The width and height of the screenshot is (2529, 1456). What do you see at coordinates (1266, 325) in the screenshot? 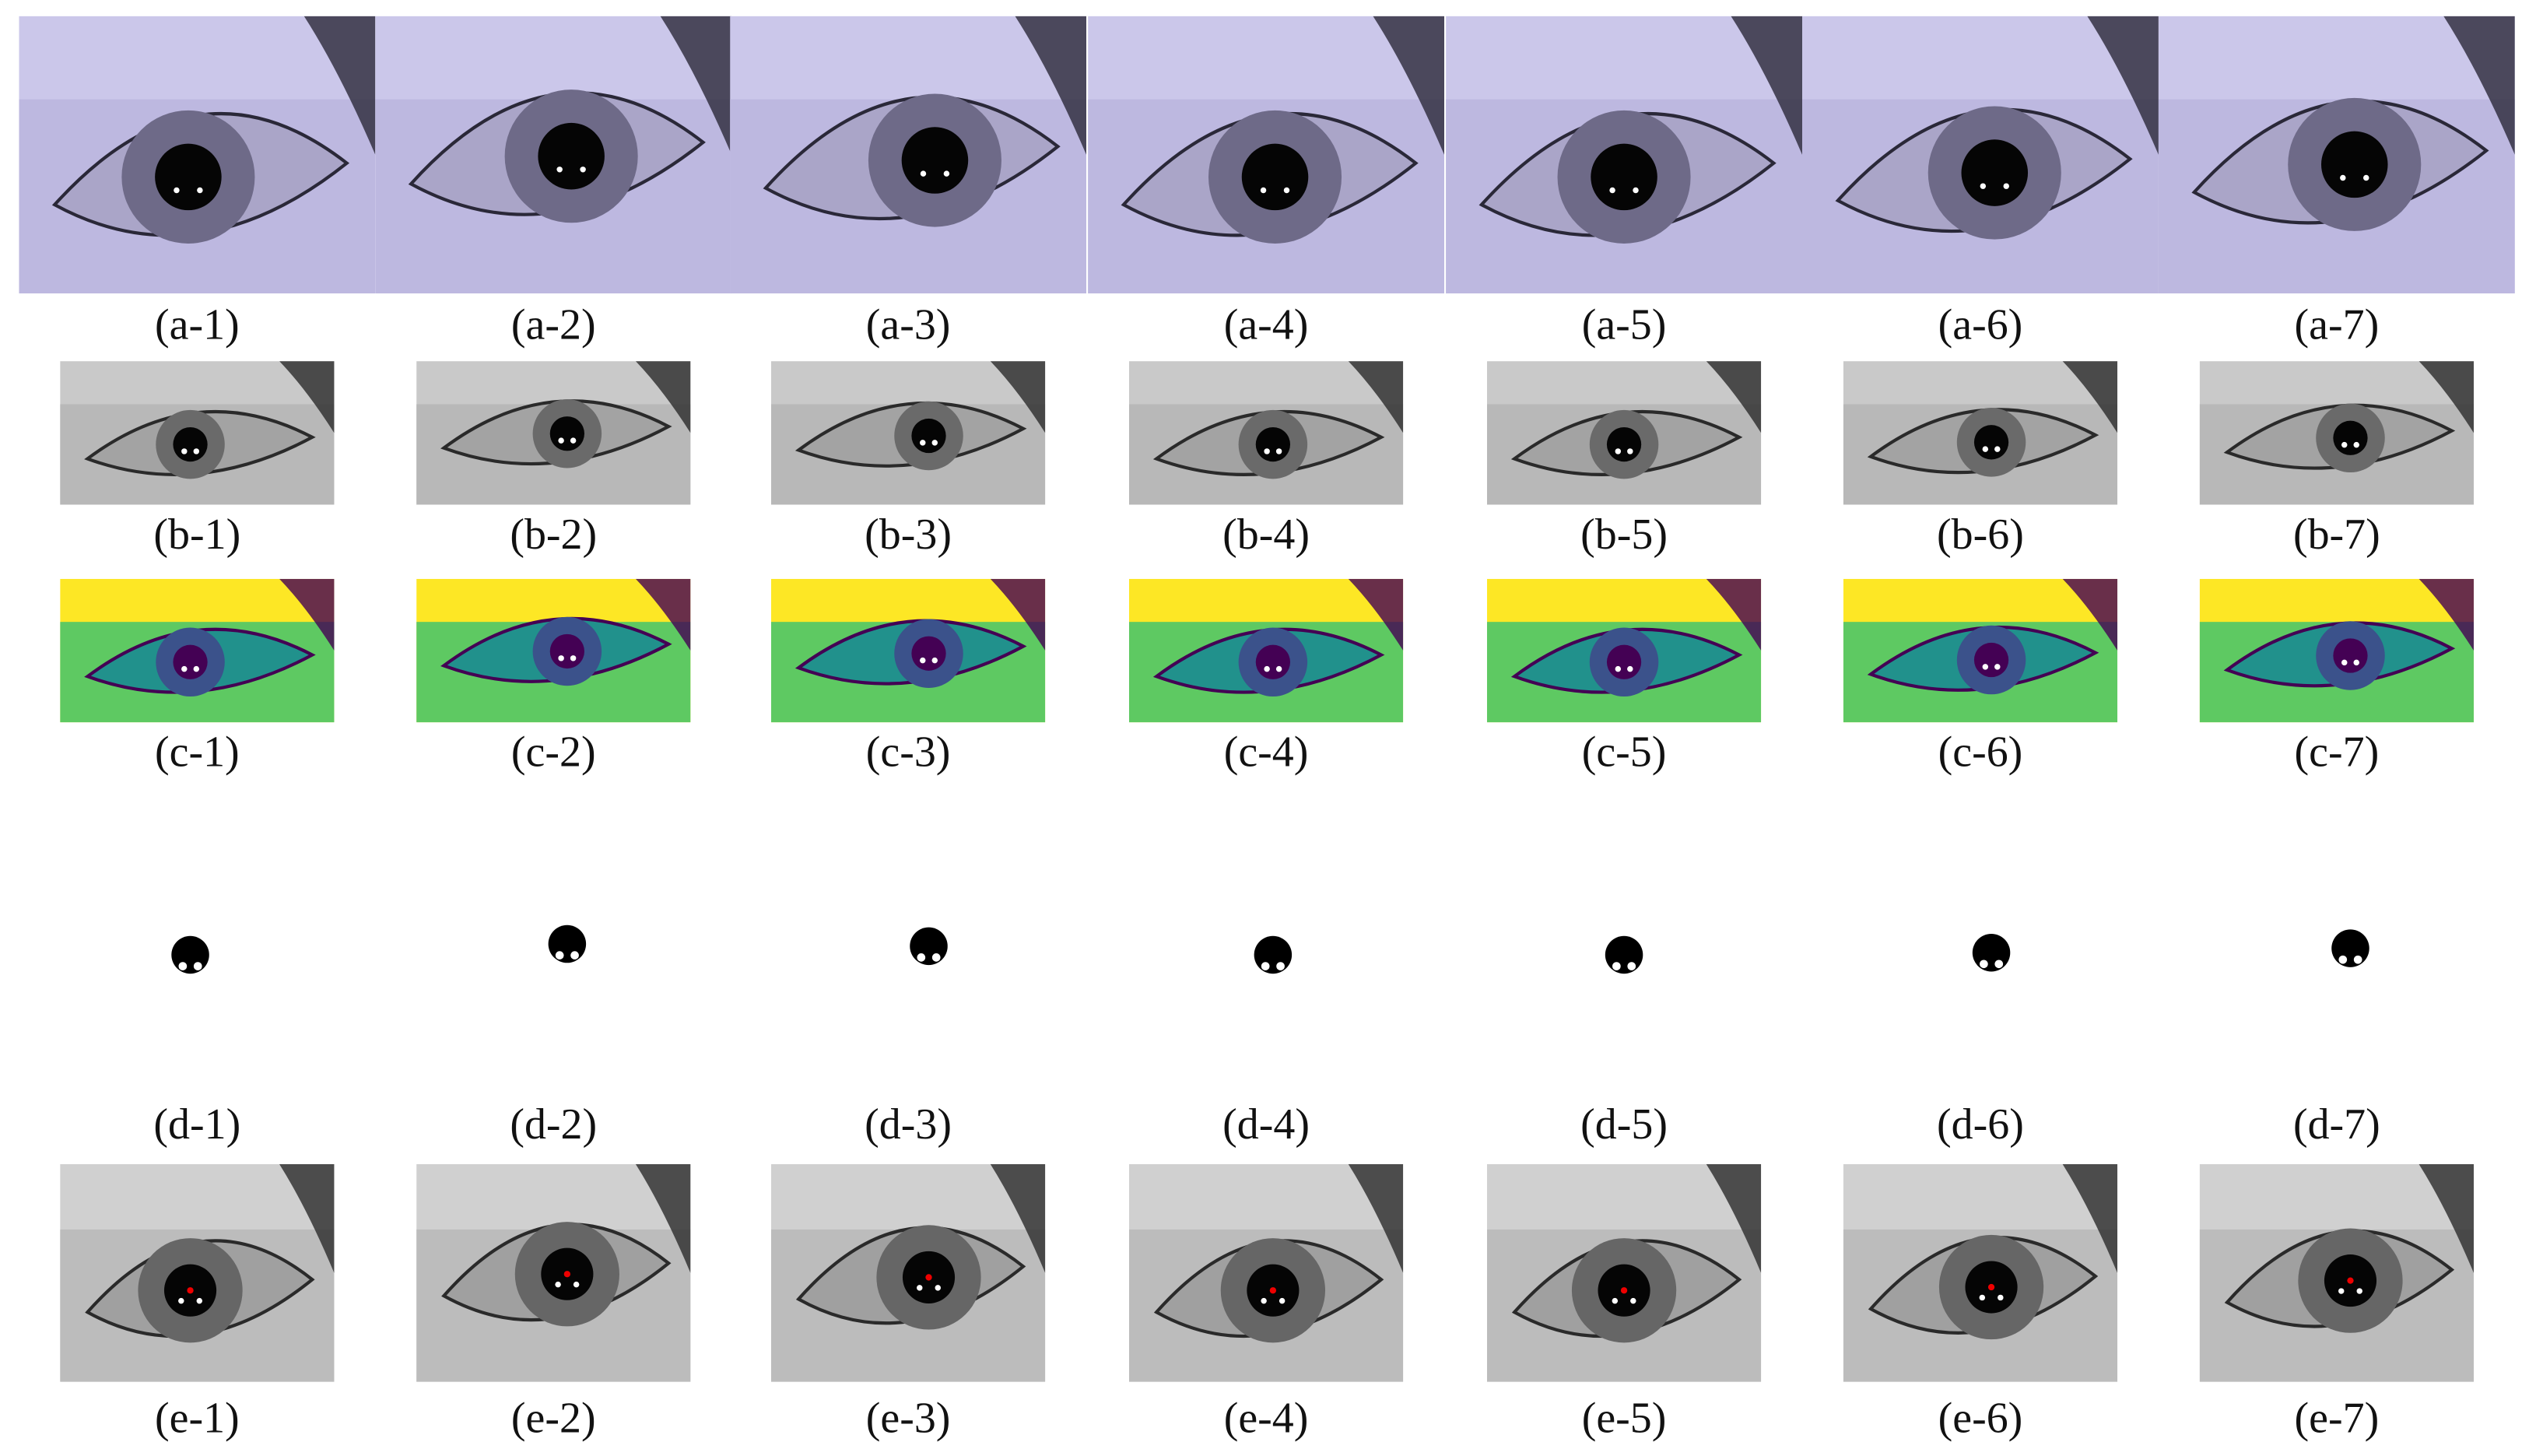
I see `caption: (a-4)` at bounding box center [1266, 325].